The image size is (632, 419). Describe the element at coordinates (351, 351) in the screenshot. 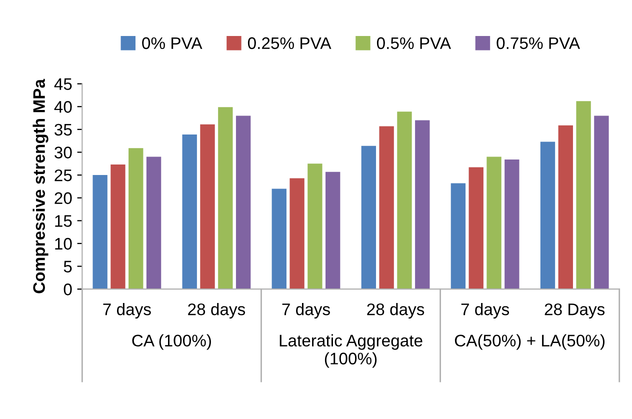

I see `text: Lateratic Aggregate (100%)` at that location.